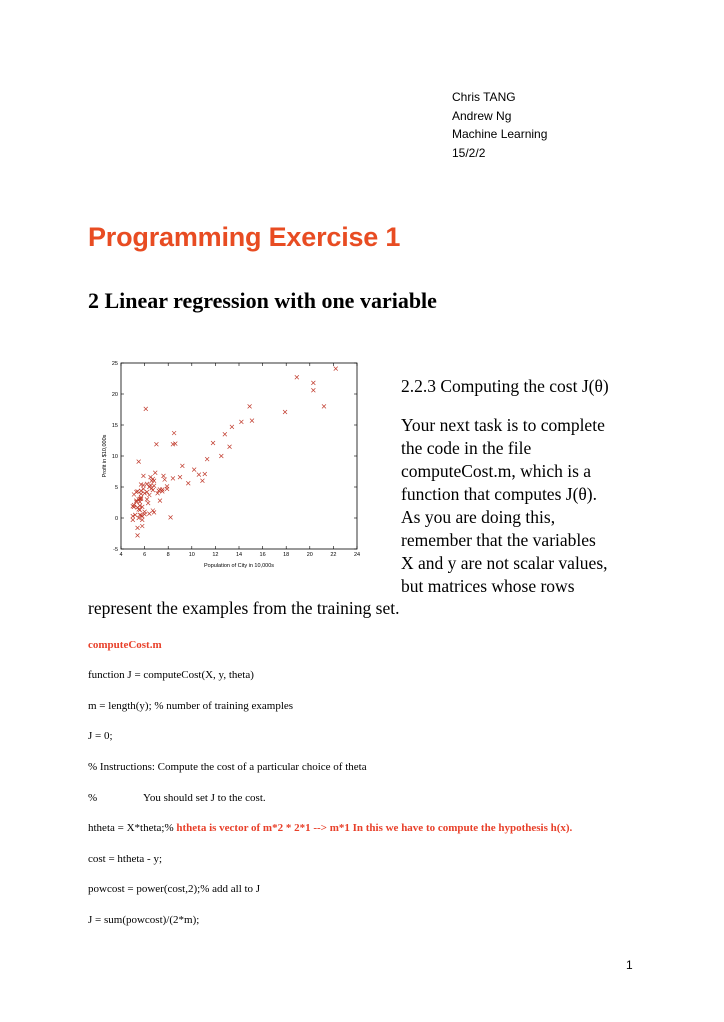 Image resolution: width=724 pixels, height=1022 pixels. I want to click on paragraph-line: but matrices whose rows, so click(488, 586).